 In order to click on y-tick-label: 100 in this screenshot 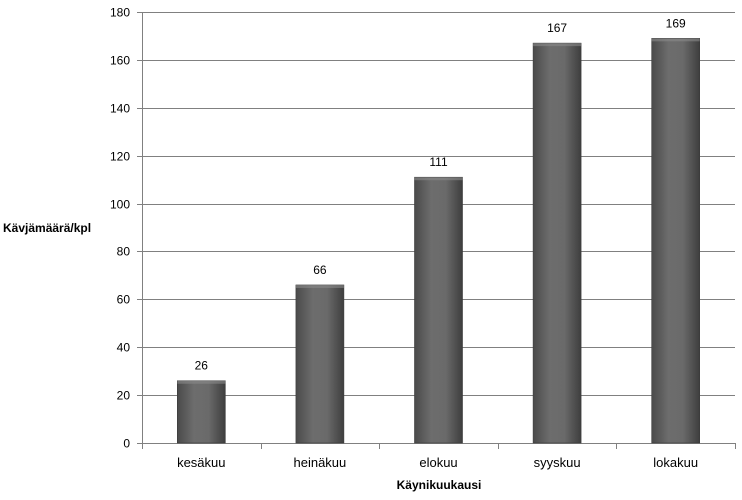, I will do `click(120, 205)`.